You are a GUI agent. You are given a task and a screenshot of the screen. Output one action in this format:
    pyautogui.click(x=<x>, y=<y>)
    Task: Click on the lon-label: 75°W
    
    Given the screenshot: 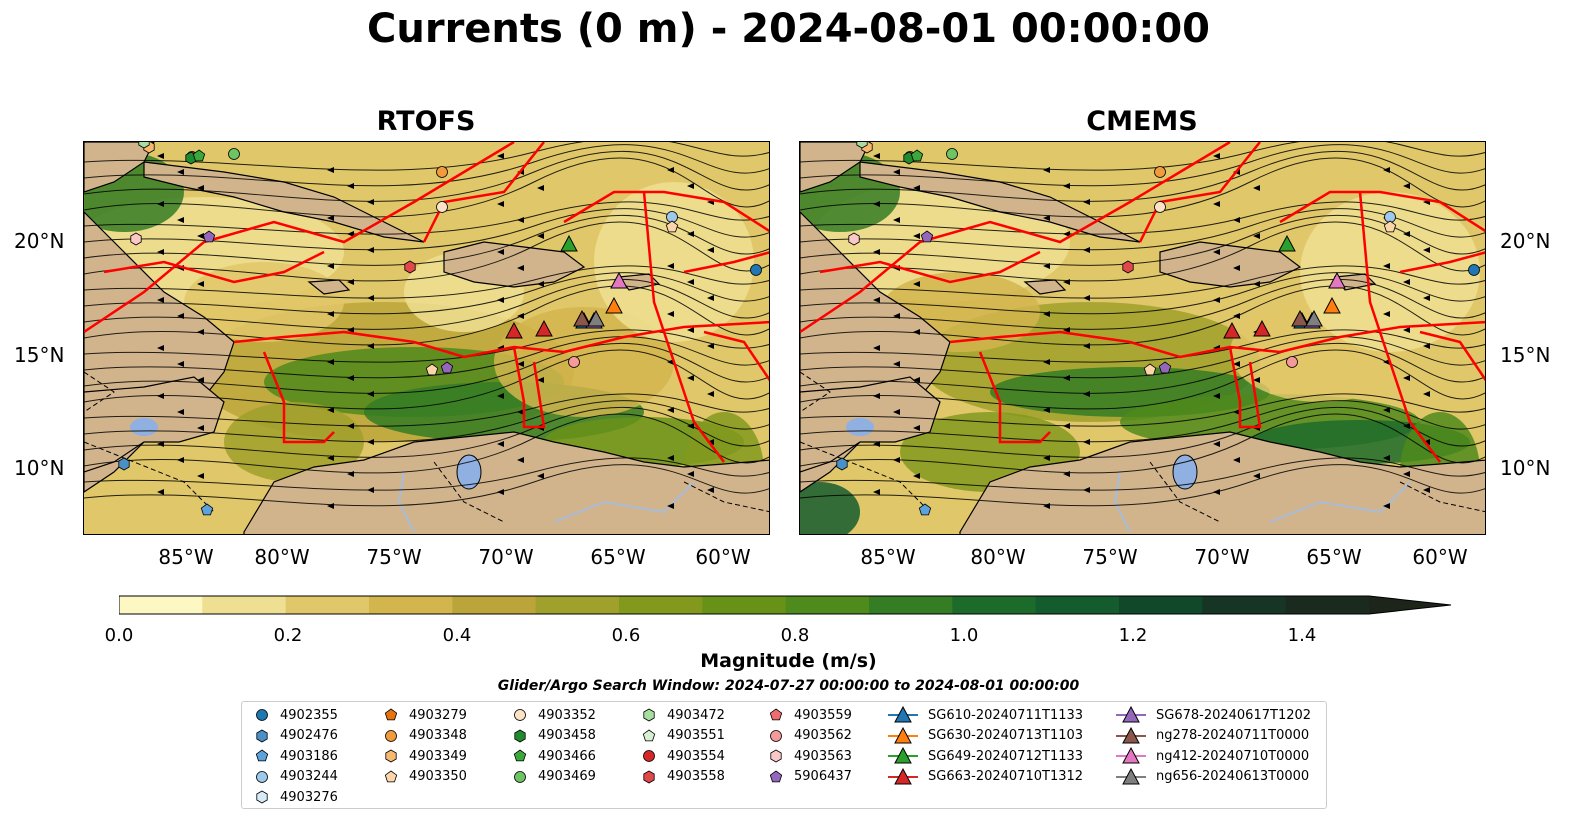 What is the action you would take?
    pyautogui.click(x=394, y=557)
    